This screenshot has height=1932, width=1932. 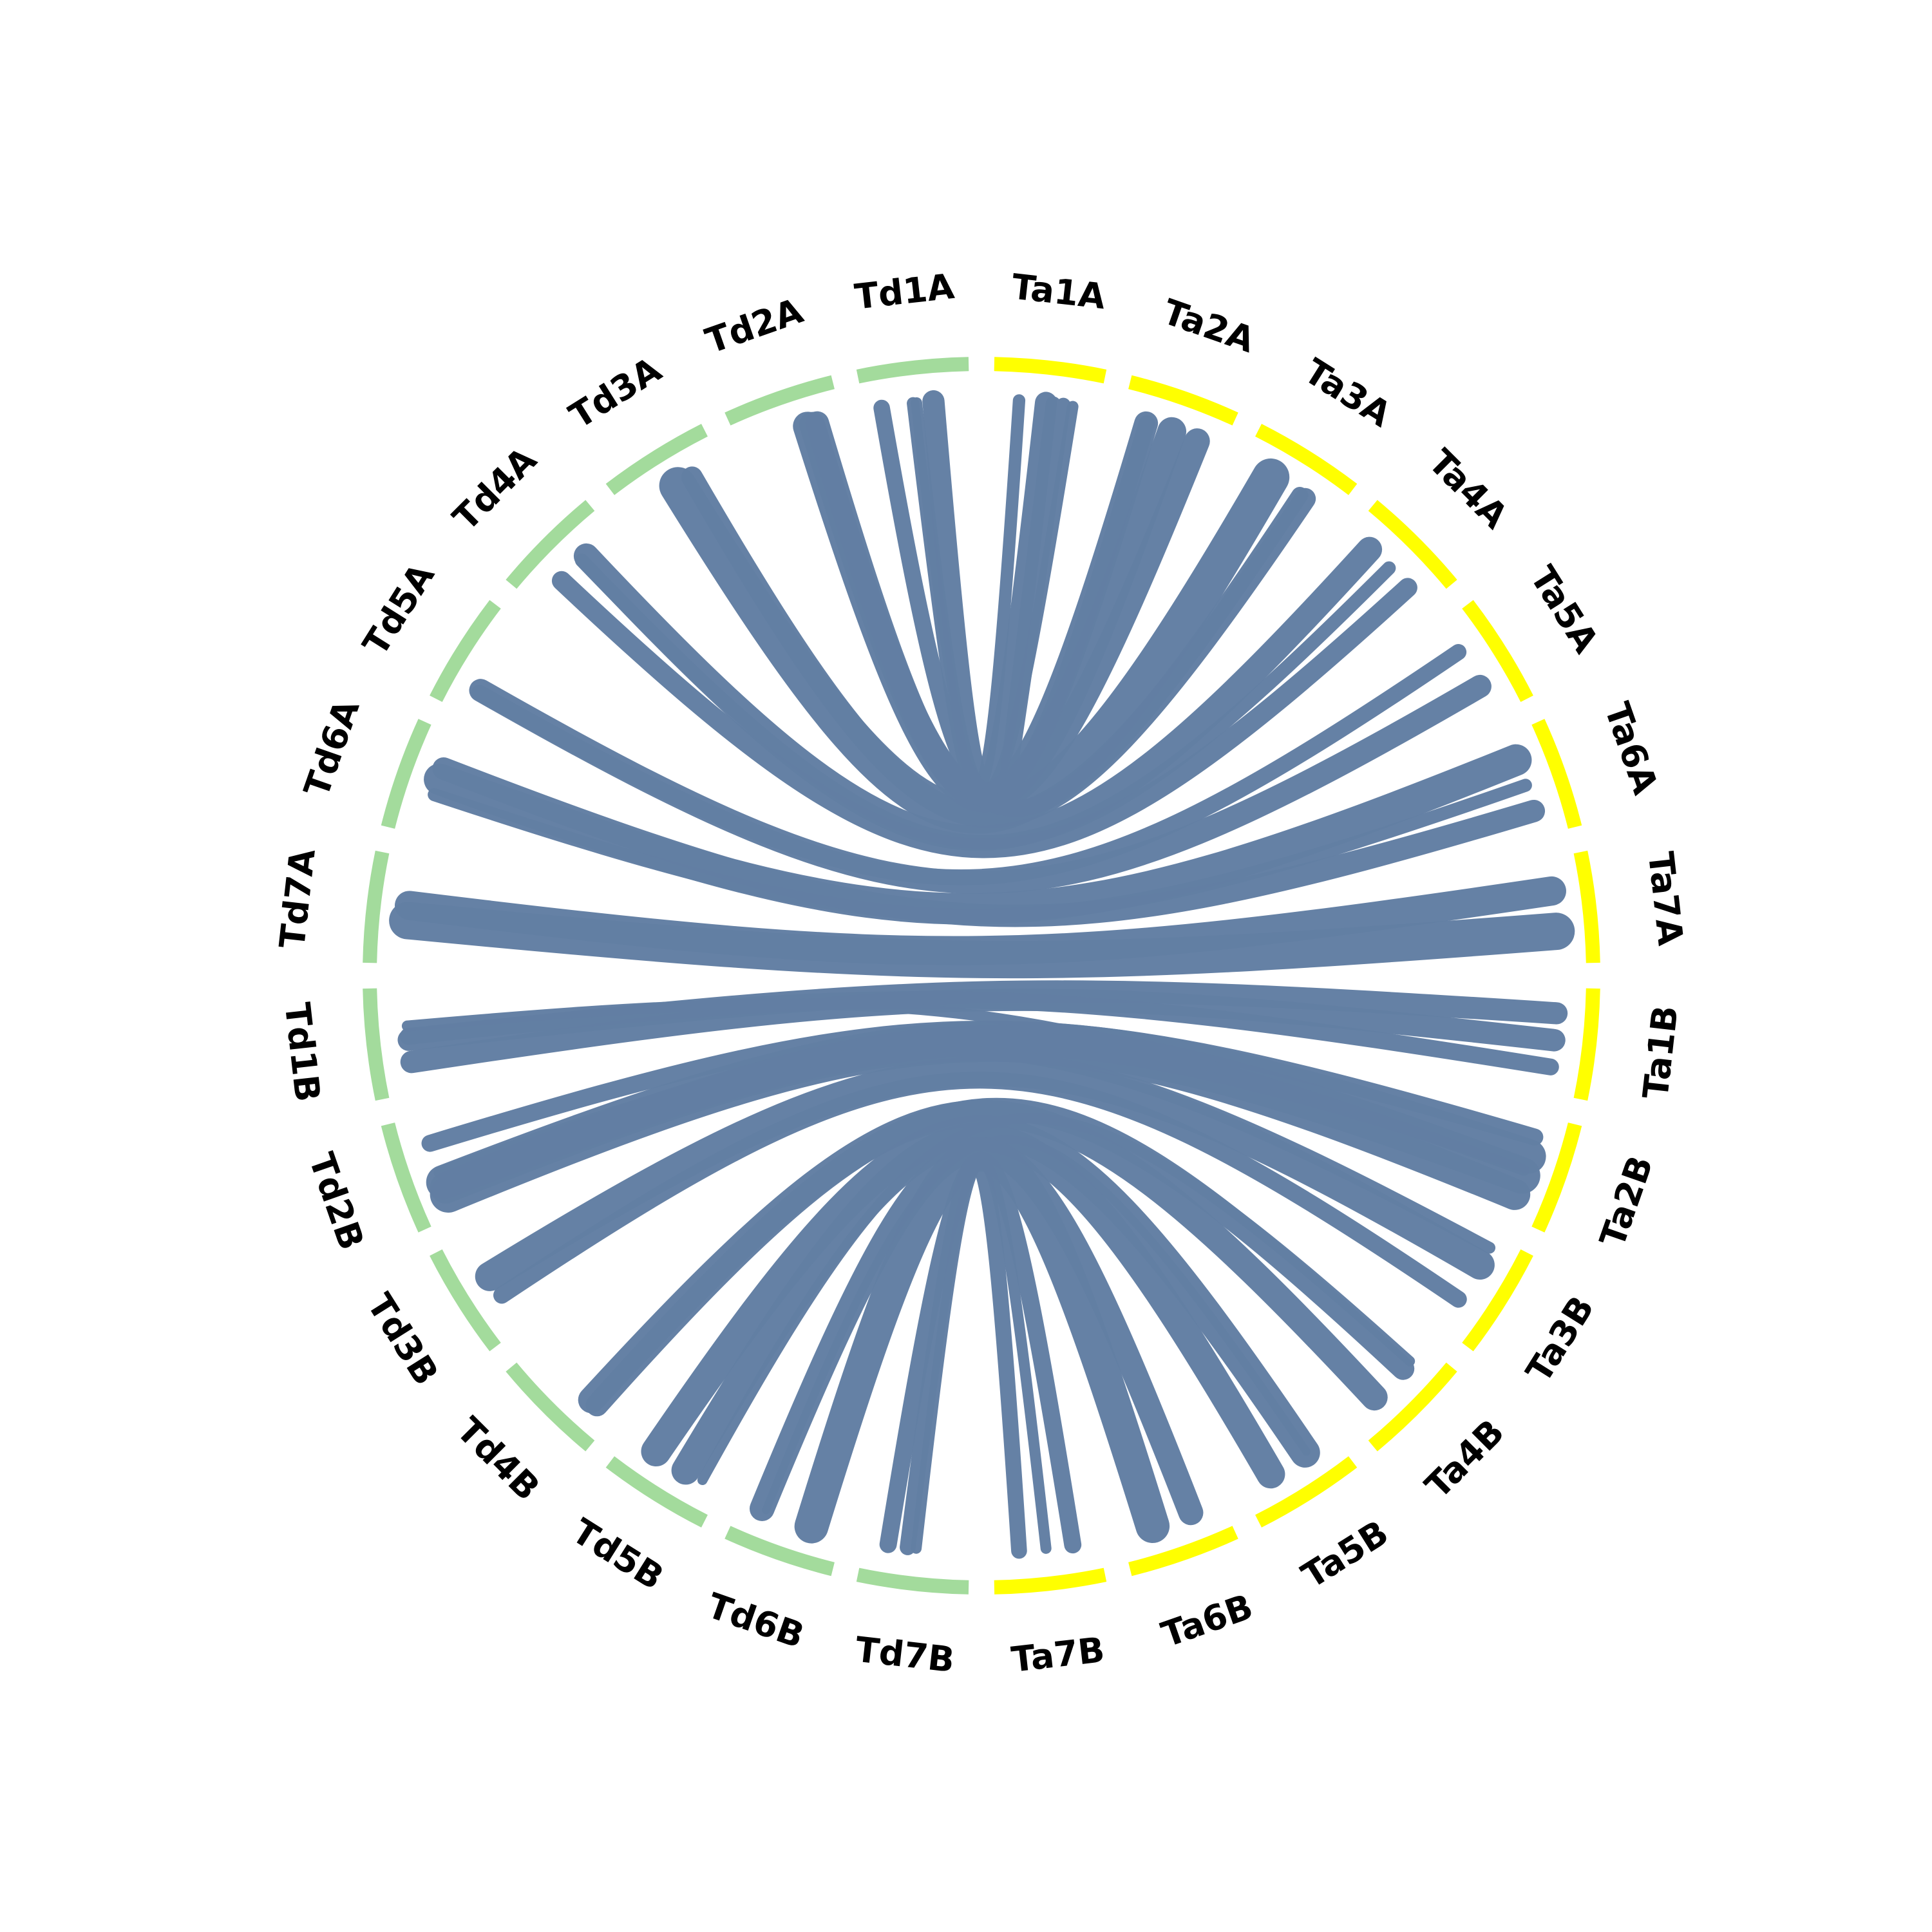 What do you see at coordinates (332, 748) in the screenshot?
I see `chromosome-label: Td6A` at bounding box center [332, 748].